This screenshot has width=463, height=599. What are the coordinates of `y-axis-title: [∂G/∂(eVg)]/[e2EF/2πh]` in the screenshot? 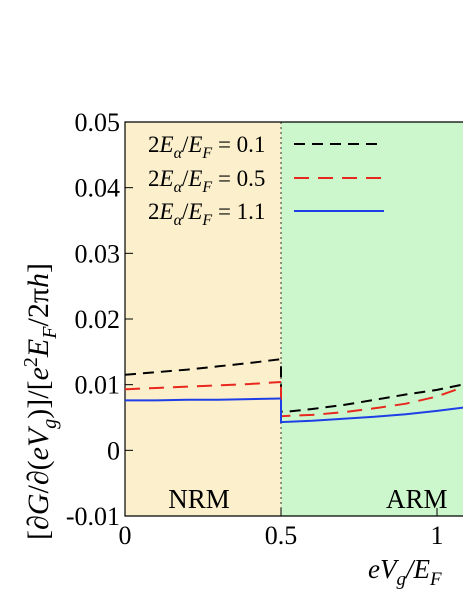 It's located at (40, 401).